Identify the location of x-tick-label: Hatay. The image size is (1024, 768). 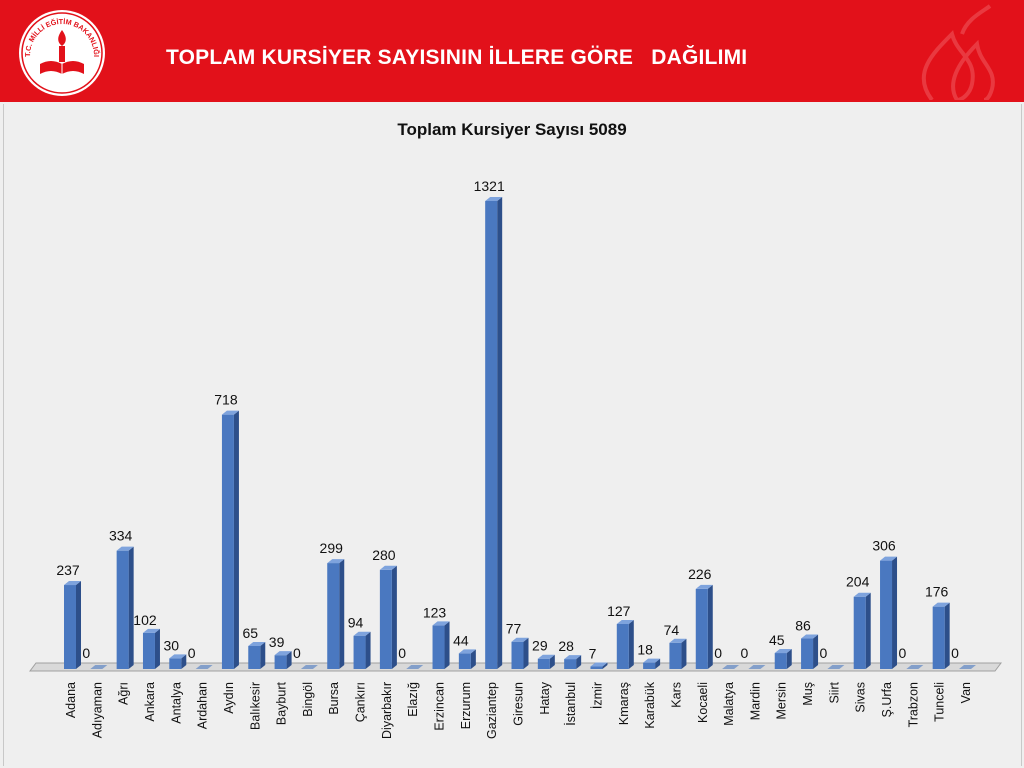
(545, 697).